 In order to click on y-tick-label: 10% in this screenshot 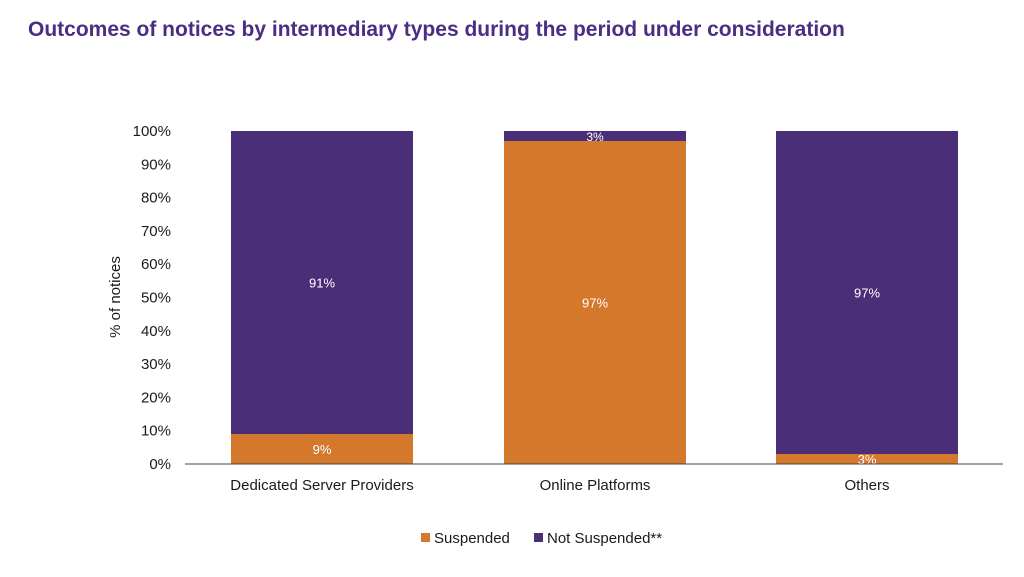, I will do `click(156, 431)`.